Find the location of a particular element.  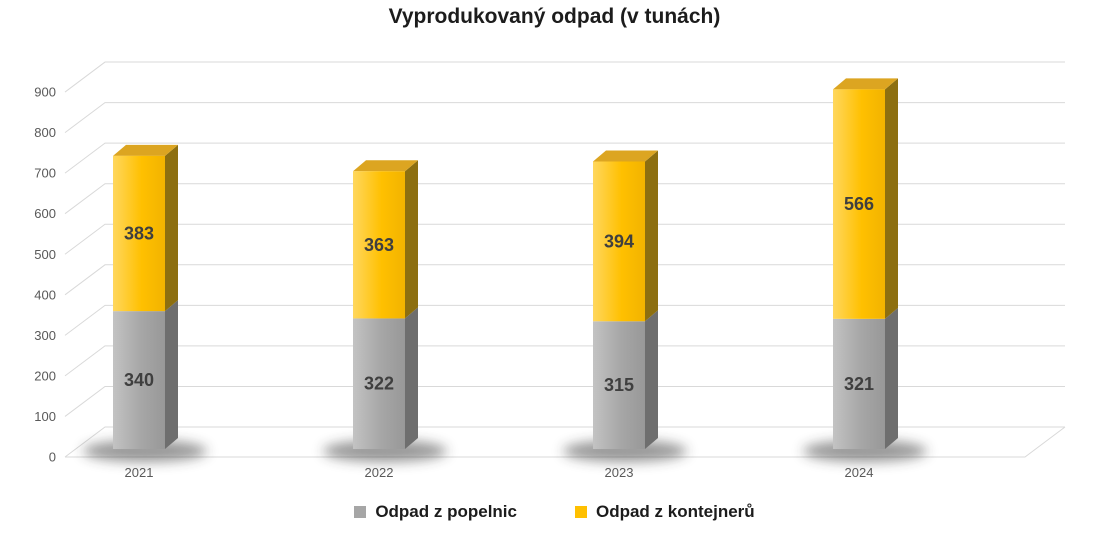

x-axis-tick-label: 2024 is located at coordinates (859, 472).